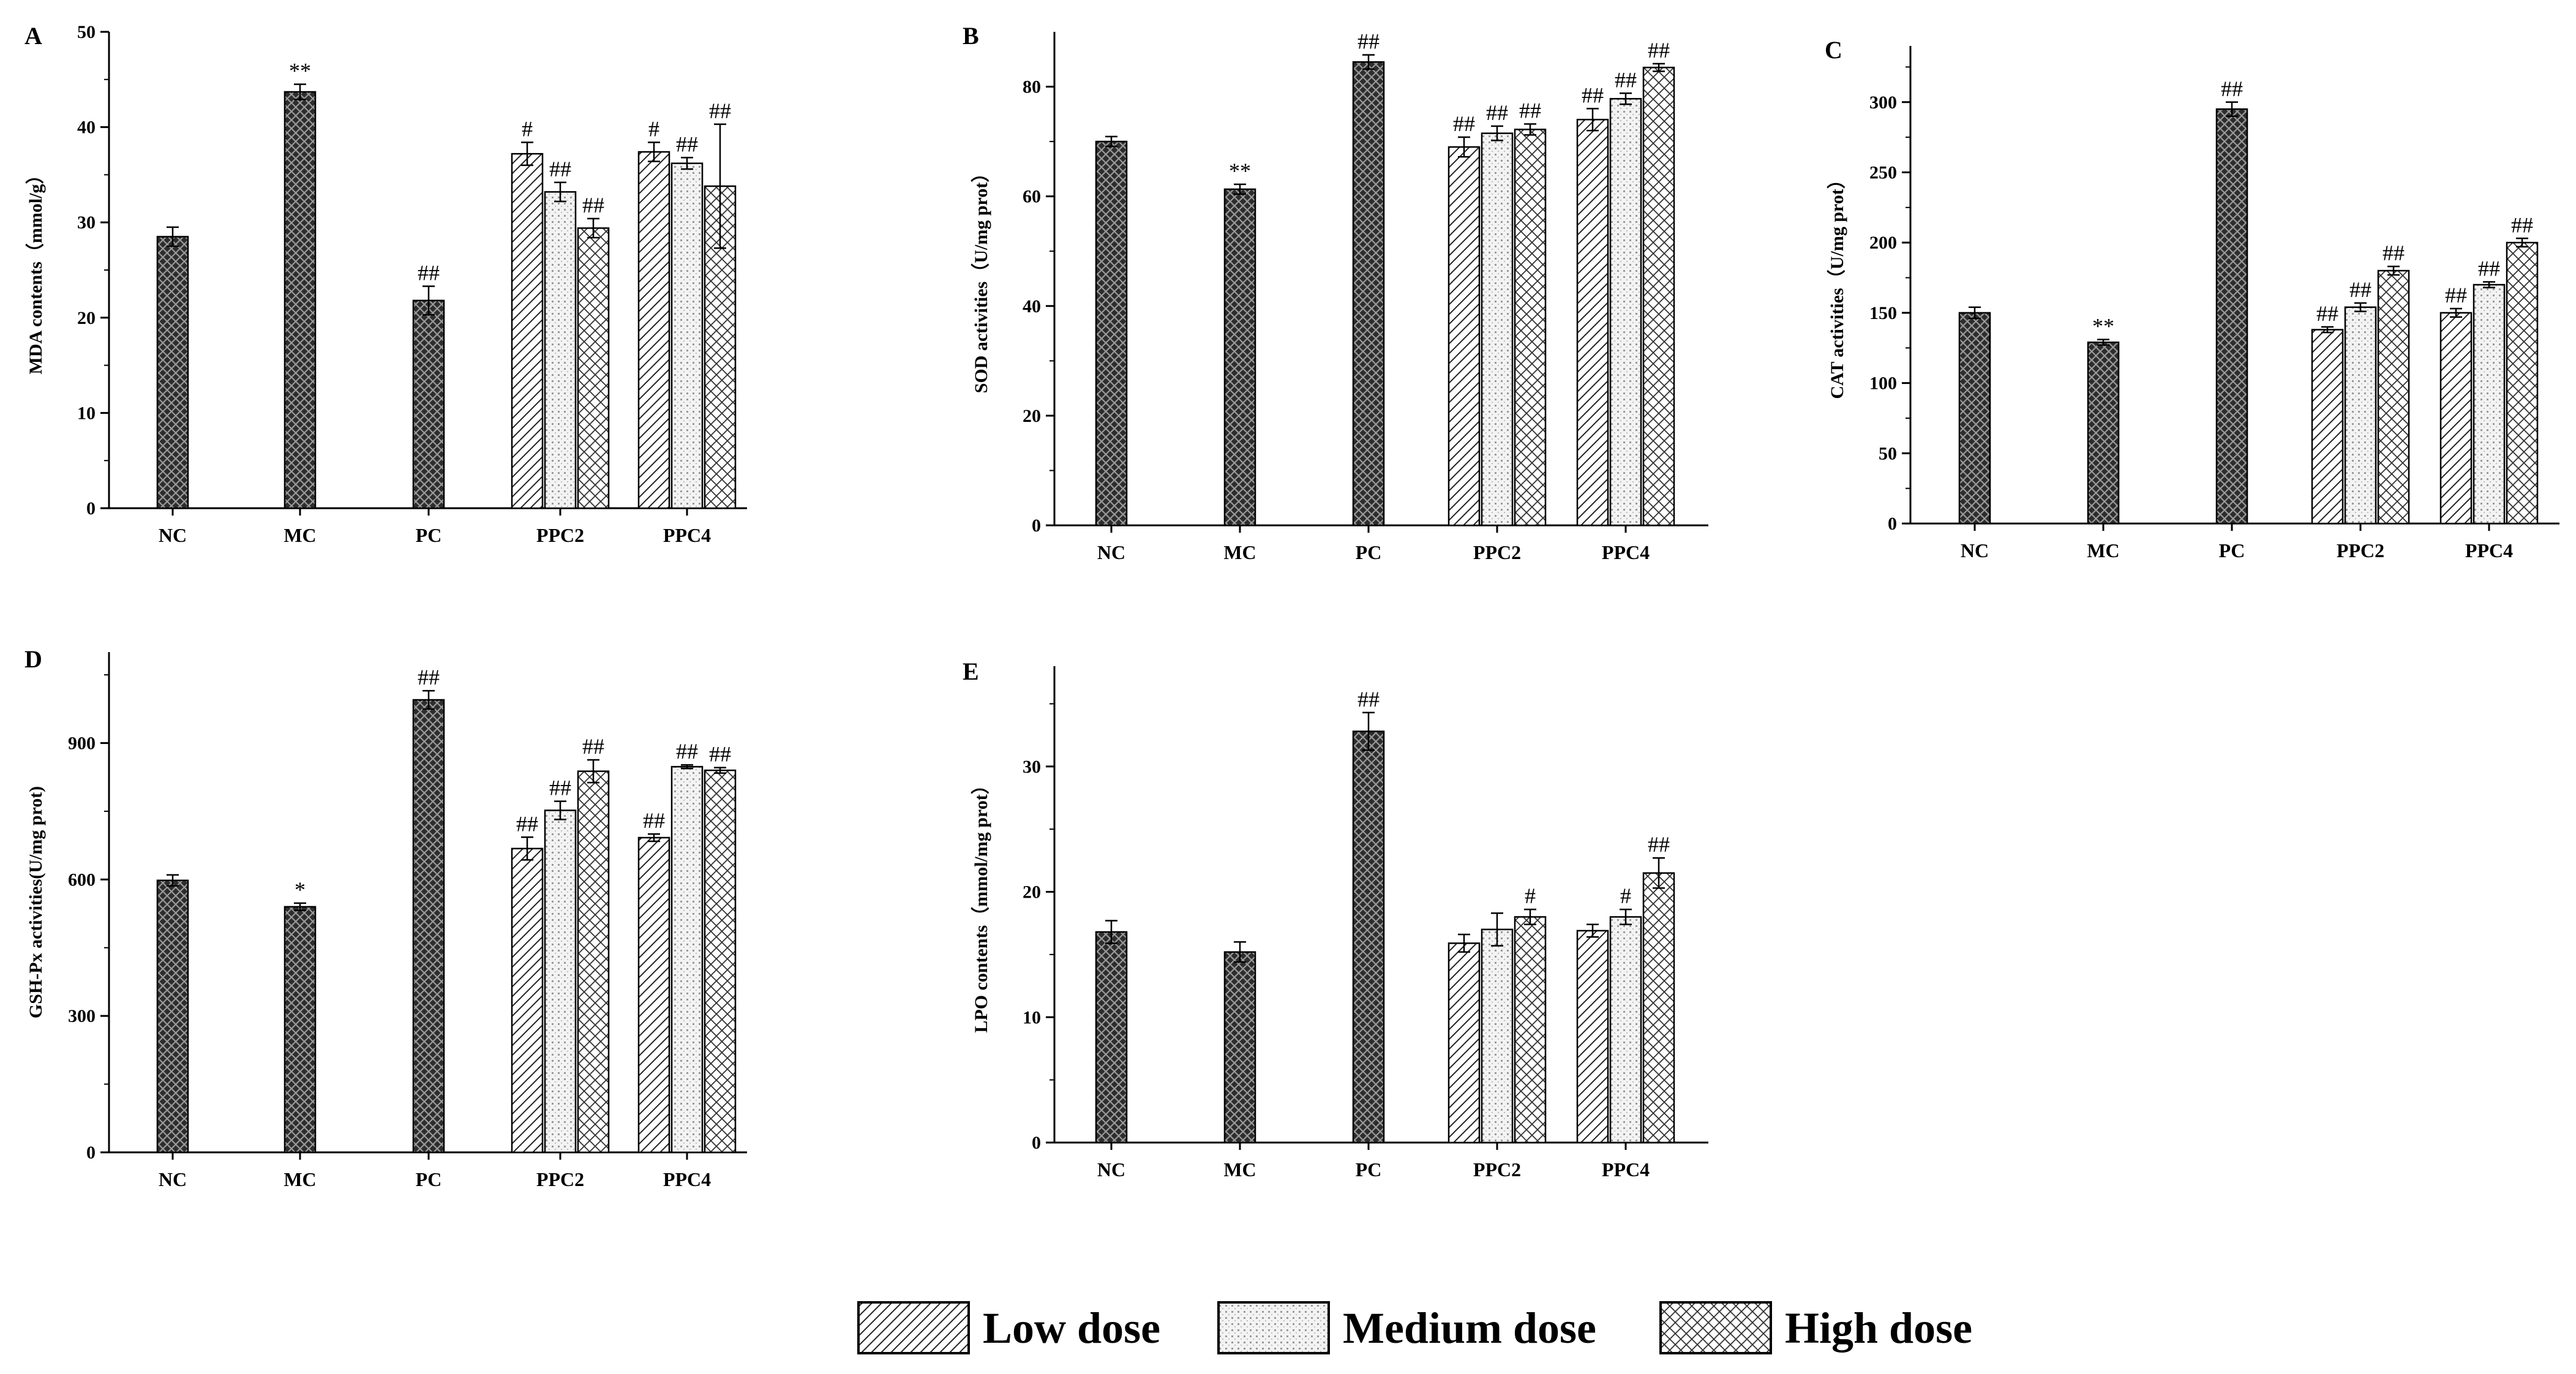  What do you see at coordinates (1837, 284) in the screenshot?
I see `y-axis-label: CAT activities（U/mg prot）` at bounding box center [1837, 284].